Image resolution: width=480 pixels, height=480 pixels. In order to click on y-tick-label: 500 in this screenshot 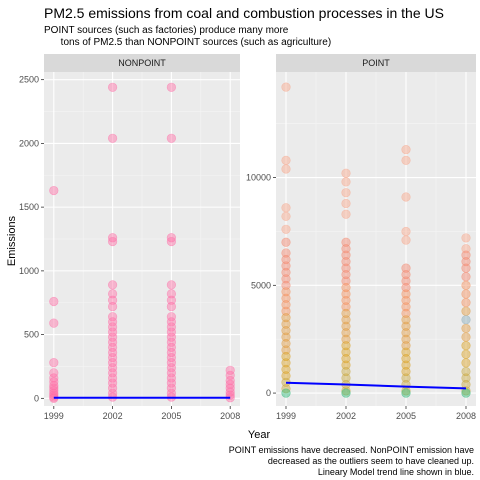, I will do `click(31, 335)`.